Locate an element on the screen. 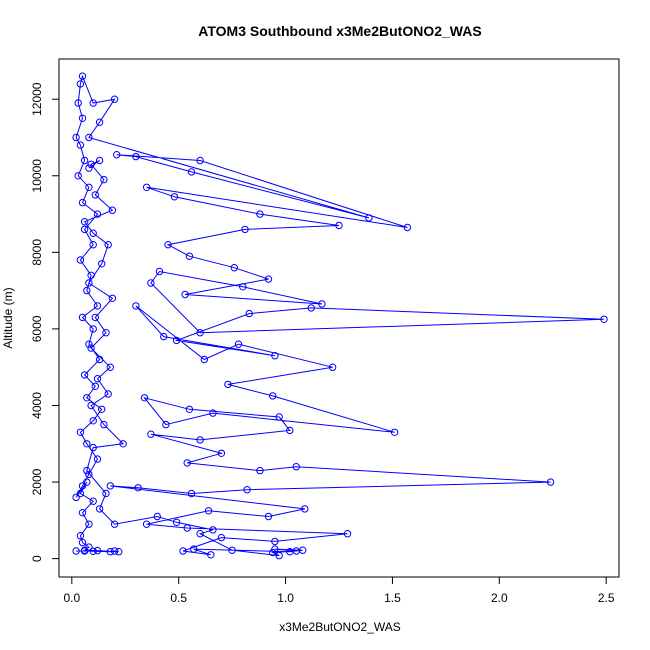 This screenshot has height=650, width=650. x-axis-label: x3Me2ButONO2_WAS is located at coordinates (340, 627).